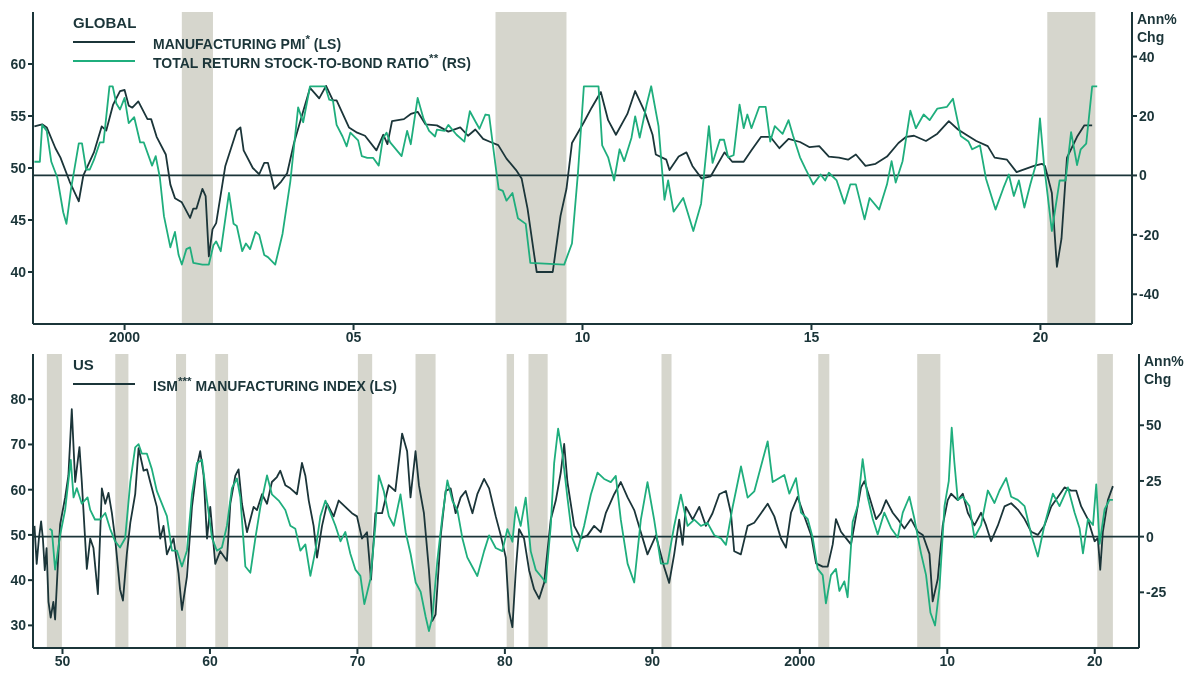  Describe the element at coordinates (18, 399) in the screenshot. I see `y-tick-label: 80` at that location.